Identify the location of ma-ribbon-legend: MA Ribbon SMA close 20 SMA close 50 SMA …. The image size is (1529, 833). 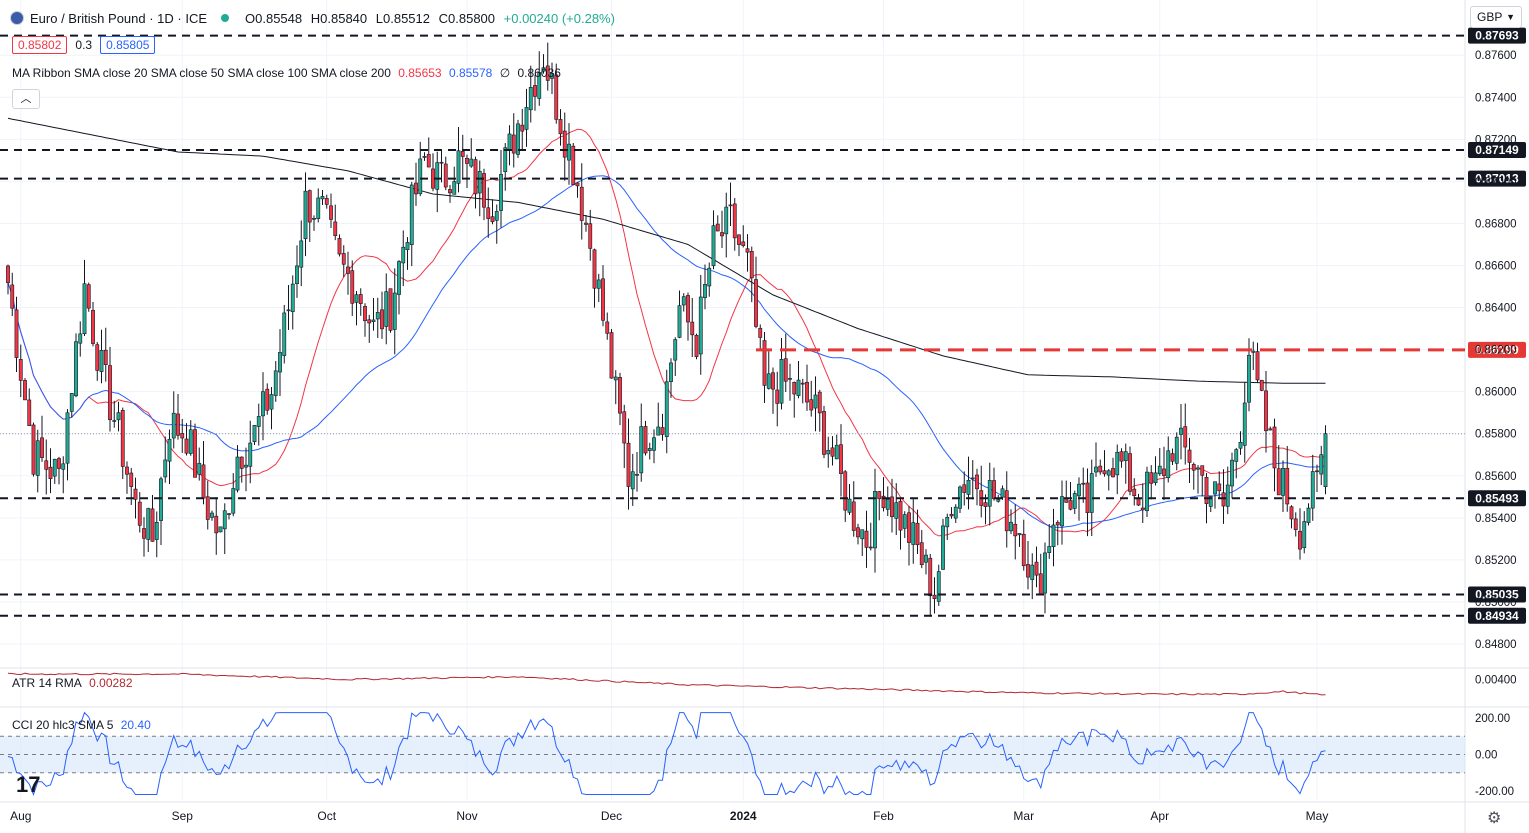
(288, 73).